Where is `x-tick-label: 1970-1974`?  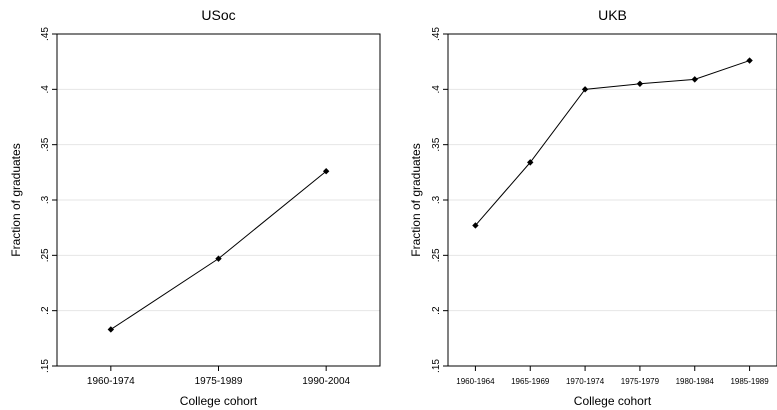
x-tick-label: 1970-1974 is located at coordinates (585, 381).